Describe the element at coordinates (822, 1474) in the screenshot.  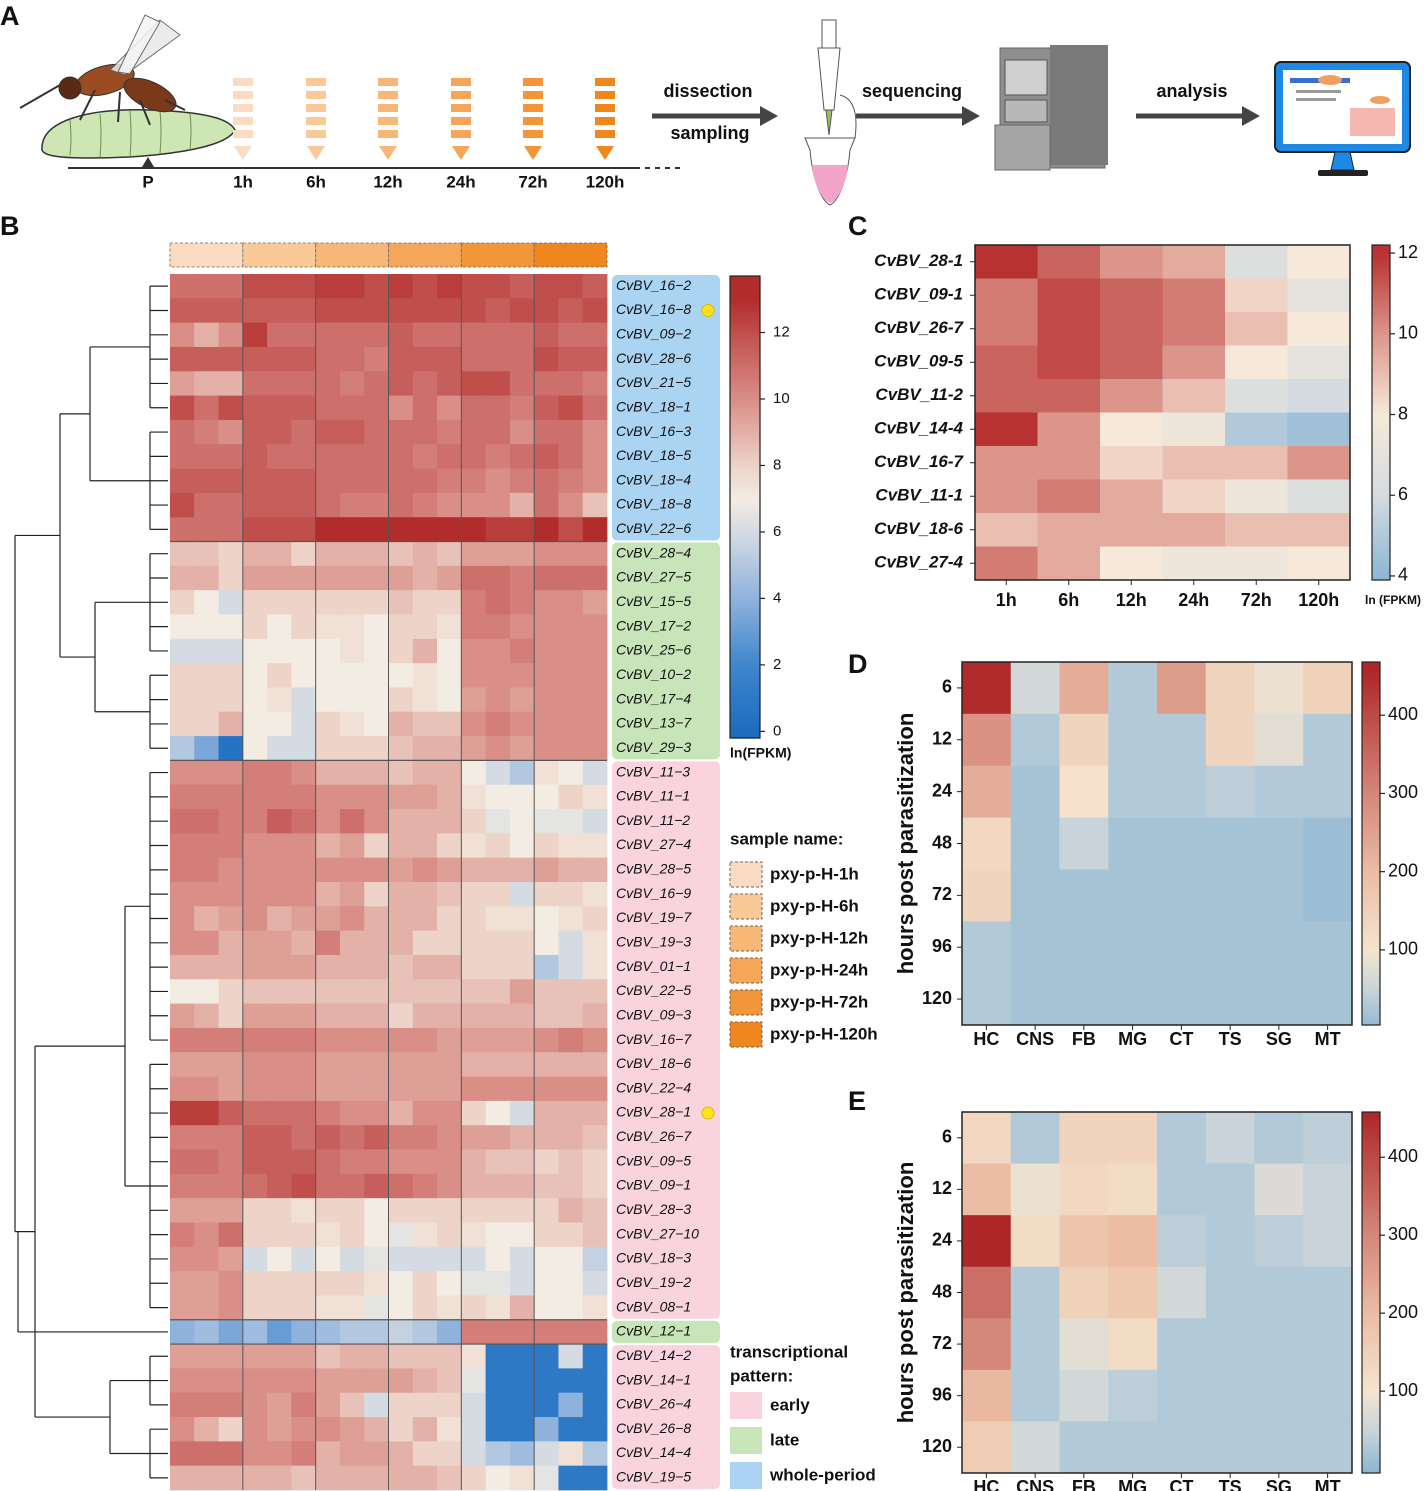
I see `legend-label: whole-period` at that location.